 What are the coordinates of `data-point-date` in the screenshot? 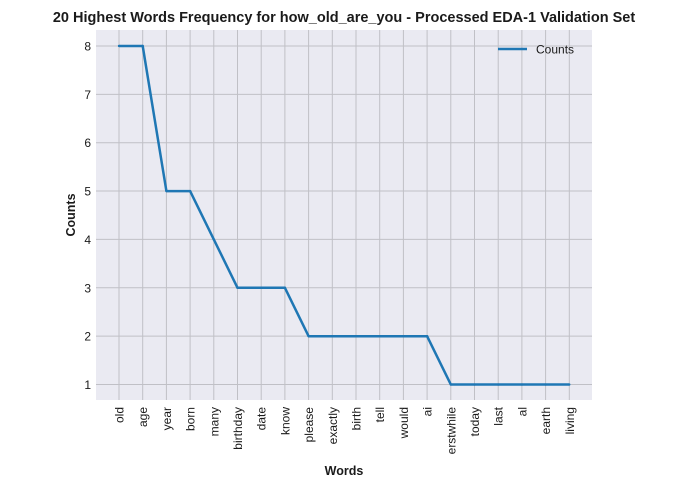 It's located at (261, 287).